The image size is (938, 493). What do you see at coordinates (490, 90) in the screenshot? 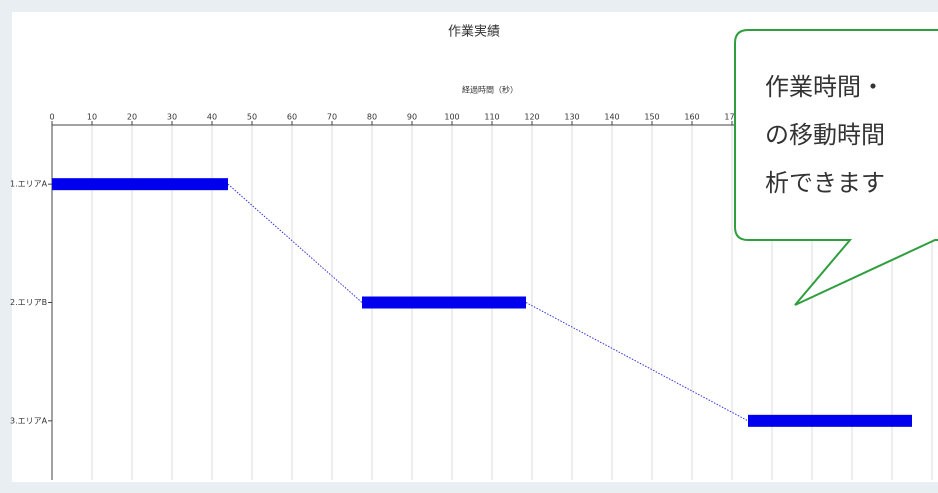
I see `x-axis-label: 経過時間（秒）` at bounding box center [490, 90].